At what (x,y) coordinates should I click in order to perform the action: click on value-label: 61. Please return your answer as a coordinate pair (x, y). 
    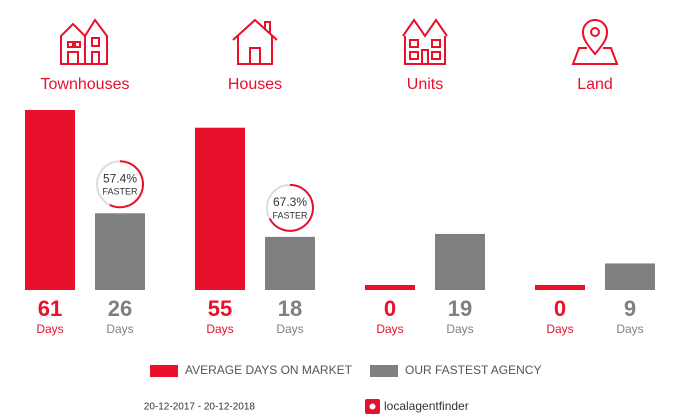
    Looking at the image, I should click on (50, 308).